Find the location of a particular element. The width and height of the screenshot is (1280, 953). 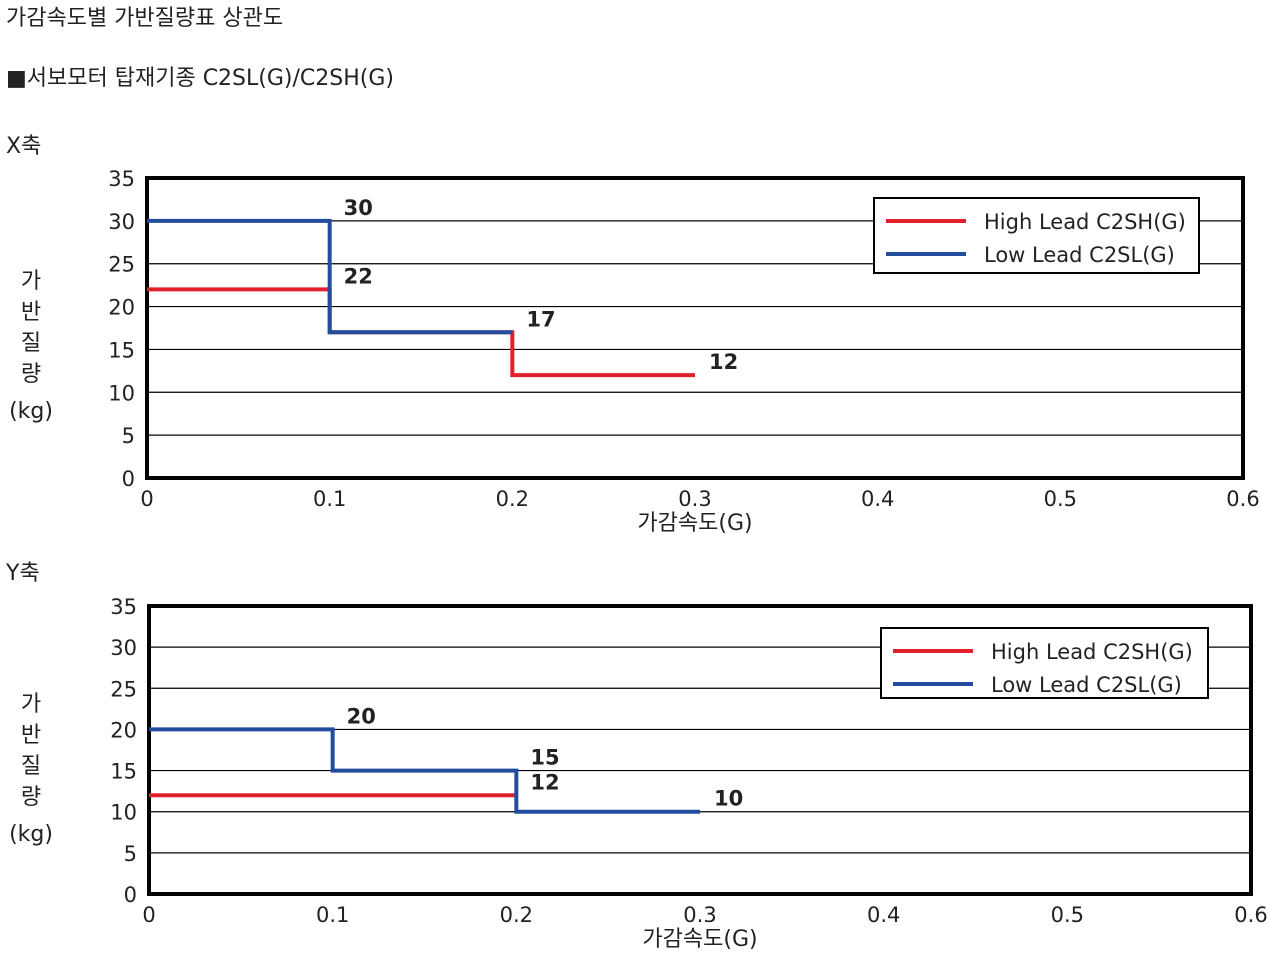

chart-y-data-label: 20 is located at coordinates (361, 716).